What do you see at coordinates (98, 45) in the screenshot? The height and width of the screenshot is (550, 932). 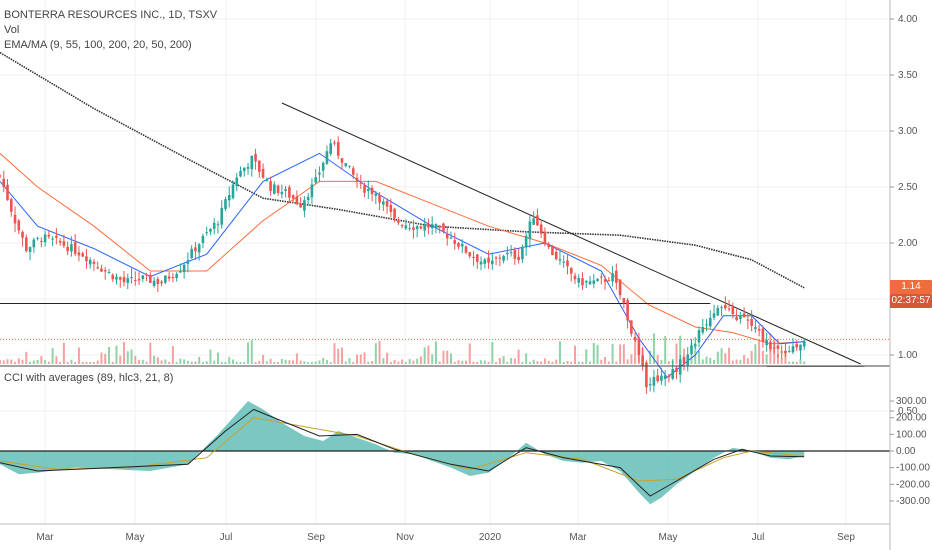 I see `ema-legend: EMA/MA (9, 55, 100, 200, 20, 50, 200)` at bounding box center [98, 45].